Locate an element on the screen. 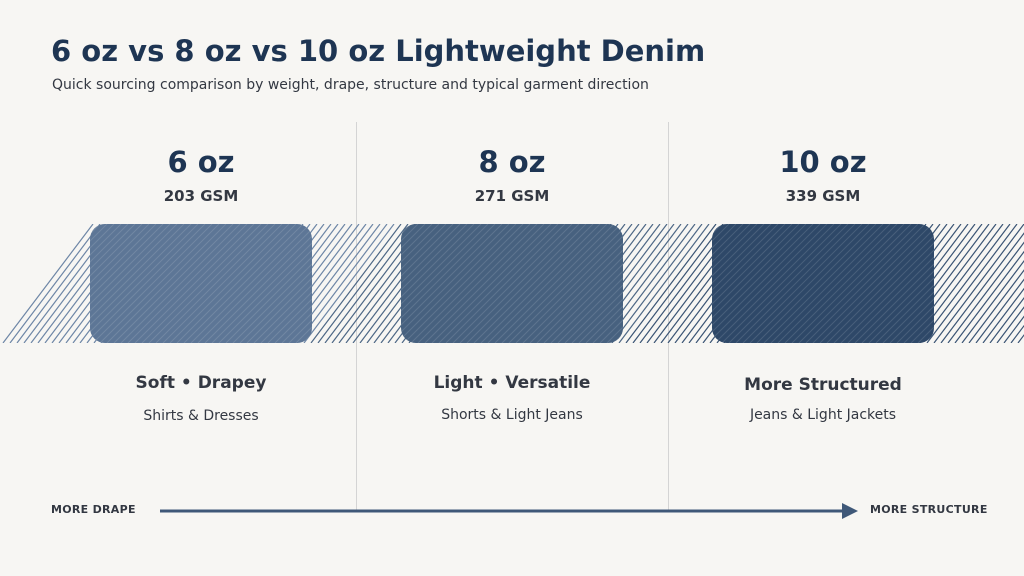 Image resolution: width=1024 pixels, height=576 pixels. scale-left-label: MORE DRAPE is located at coordinates (93, 509).